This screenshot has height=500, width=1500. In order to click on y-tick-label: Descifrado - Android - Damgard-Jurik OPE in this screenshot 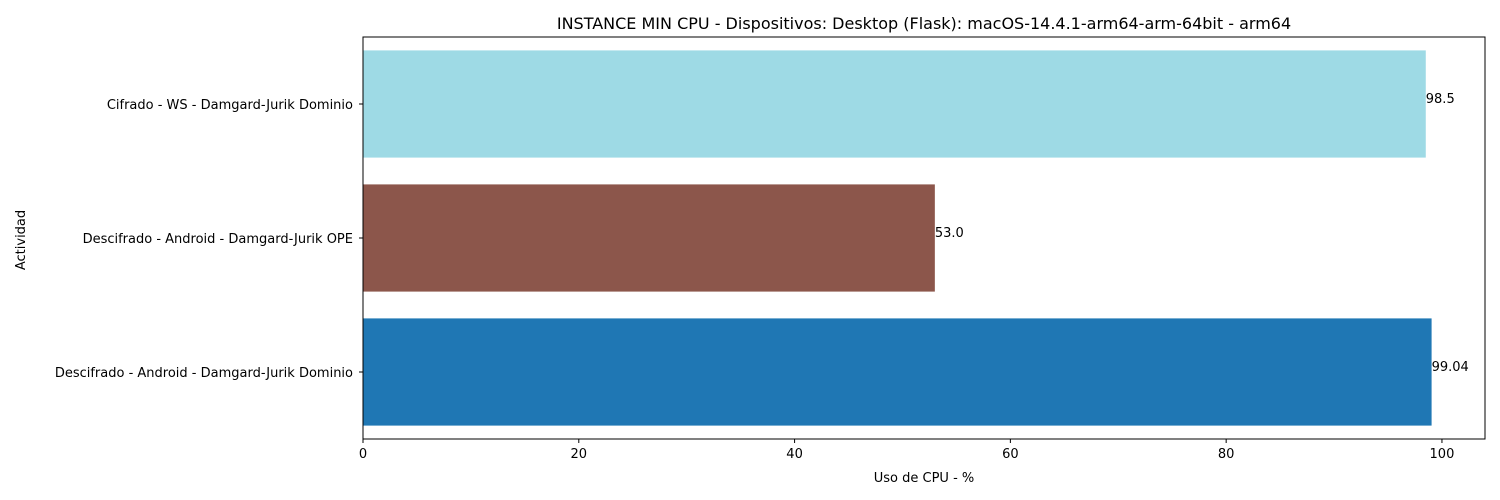, I will do `click(218, 239)`.